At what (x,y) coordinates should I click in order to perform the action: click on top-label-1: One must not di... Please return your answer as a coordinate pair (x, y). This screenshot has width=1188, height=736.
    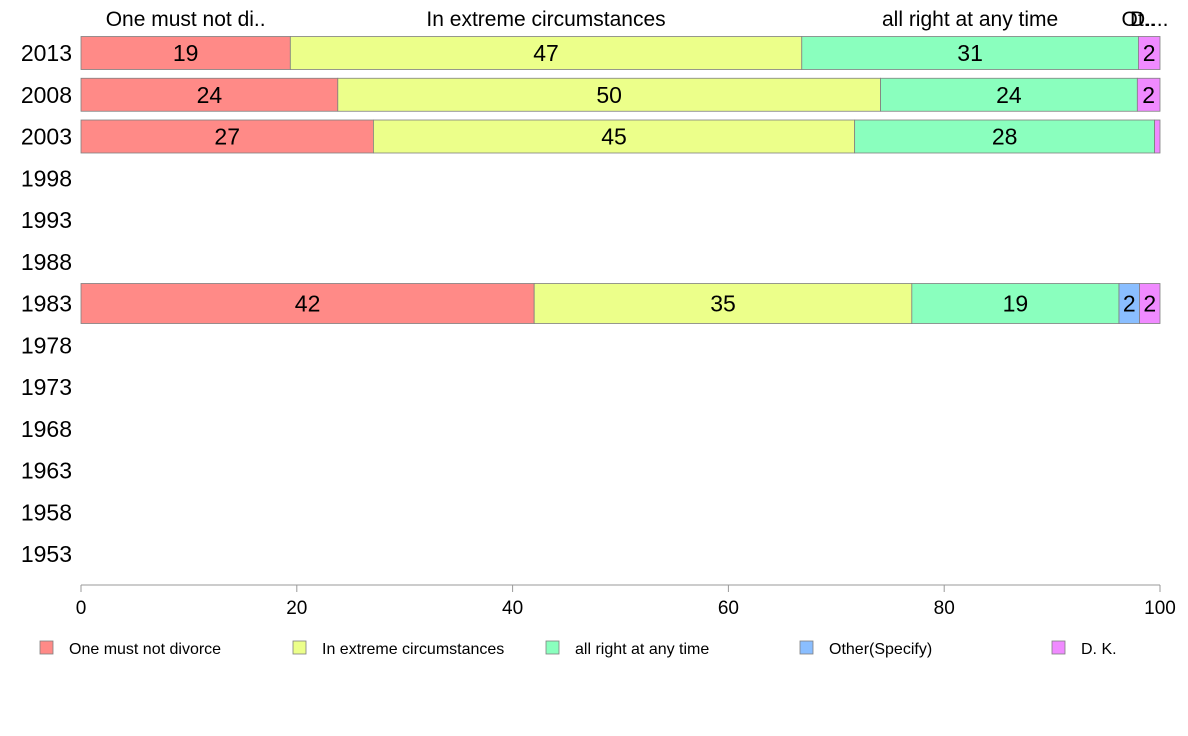
    Looking at the image, I should click on (186, 19).